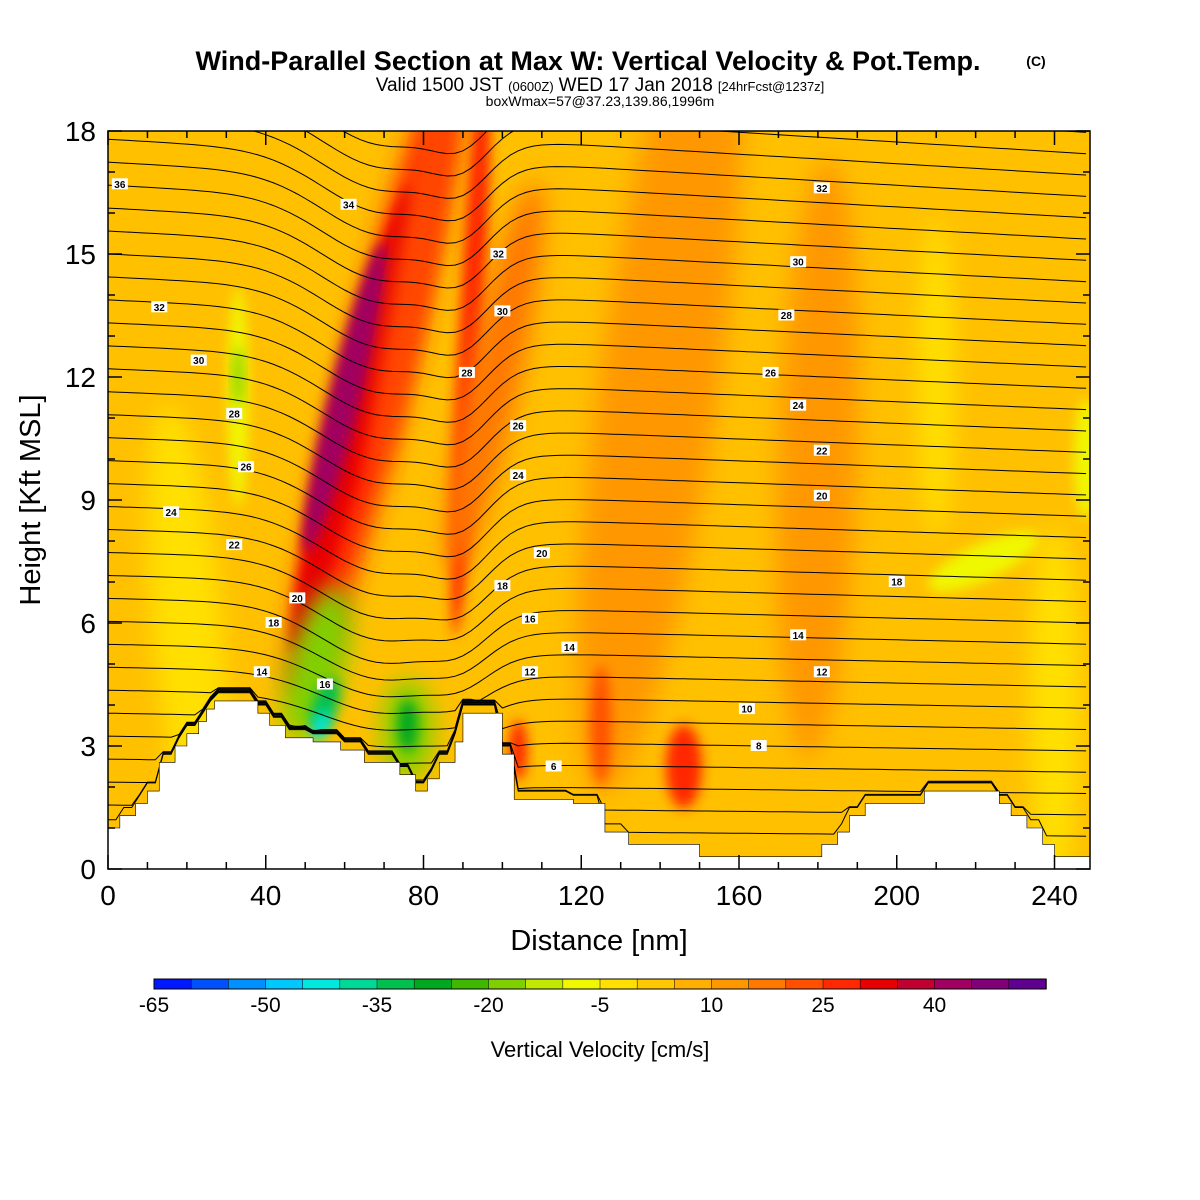  I want to click on colorbar-tick-label: 40, so click(934, 1005).